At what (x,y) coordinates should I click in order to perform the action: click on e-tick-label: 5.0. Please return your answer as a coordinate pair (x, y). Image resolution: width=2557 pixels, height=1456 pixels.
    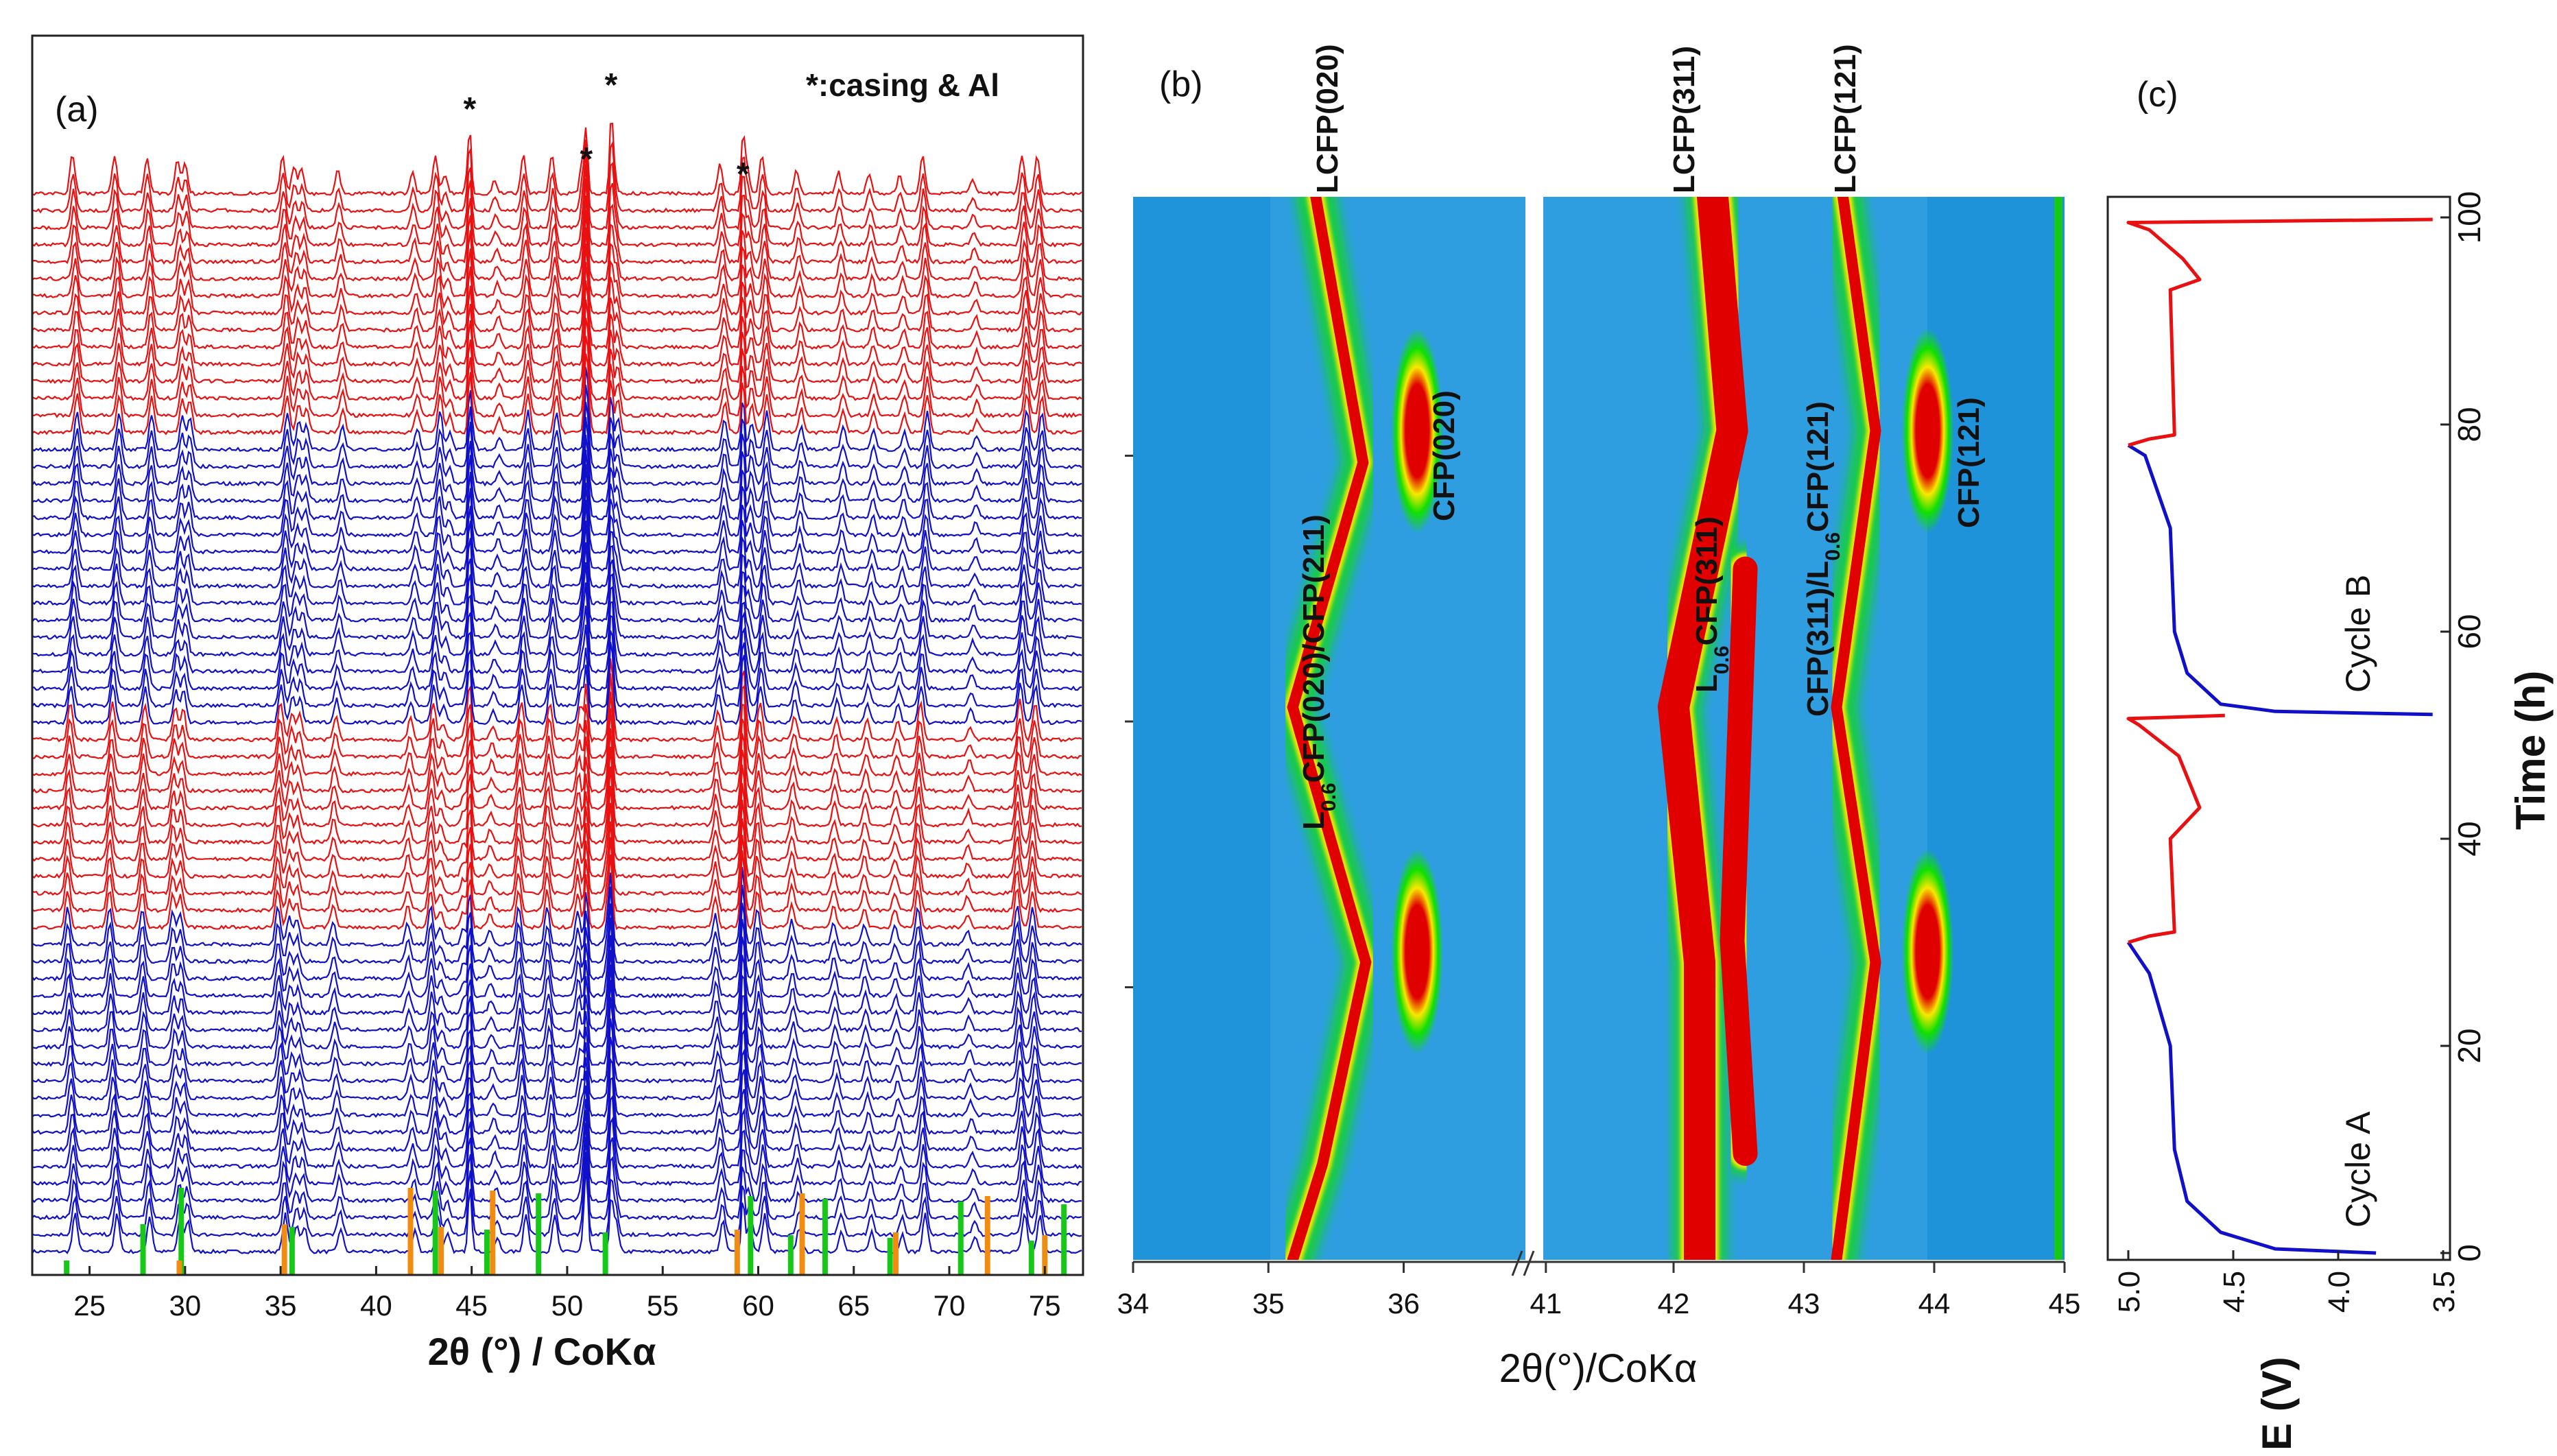
    Looking at the image, I should click on (2129, 1292).